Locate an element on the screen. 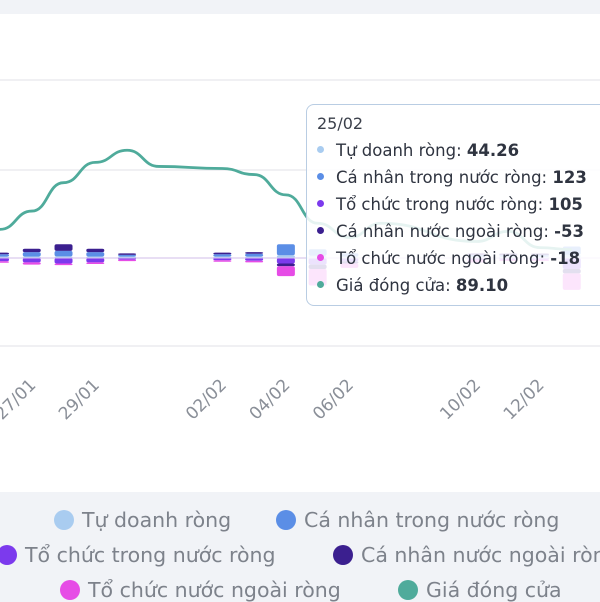 The image size is (600, 602). tooltip-label: Tự doanh ròng: is located at coordinates (401, 150).